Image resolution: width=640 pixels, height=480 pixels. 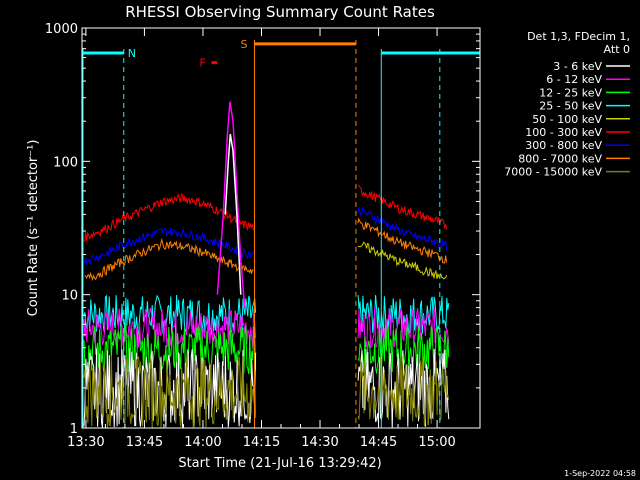 I want to click on legend-header: Att 0, so click(x=617, y=49).